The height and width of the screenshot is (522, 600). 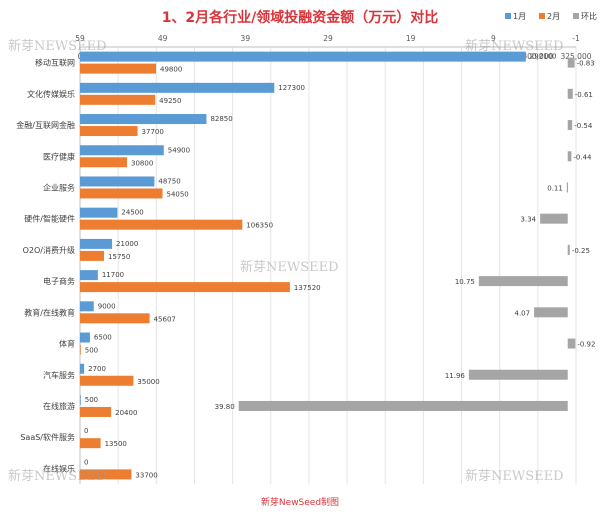 What do you see at coordinates (165, 319) in the screenshot?
I see `data-label-feb: 45607` at bounding box center [165, 319].